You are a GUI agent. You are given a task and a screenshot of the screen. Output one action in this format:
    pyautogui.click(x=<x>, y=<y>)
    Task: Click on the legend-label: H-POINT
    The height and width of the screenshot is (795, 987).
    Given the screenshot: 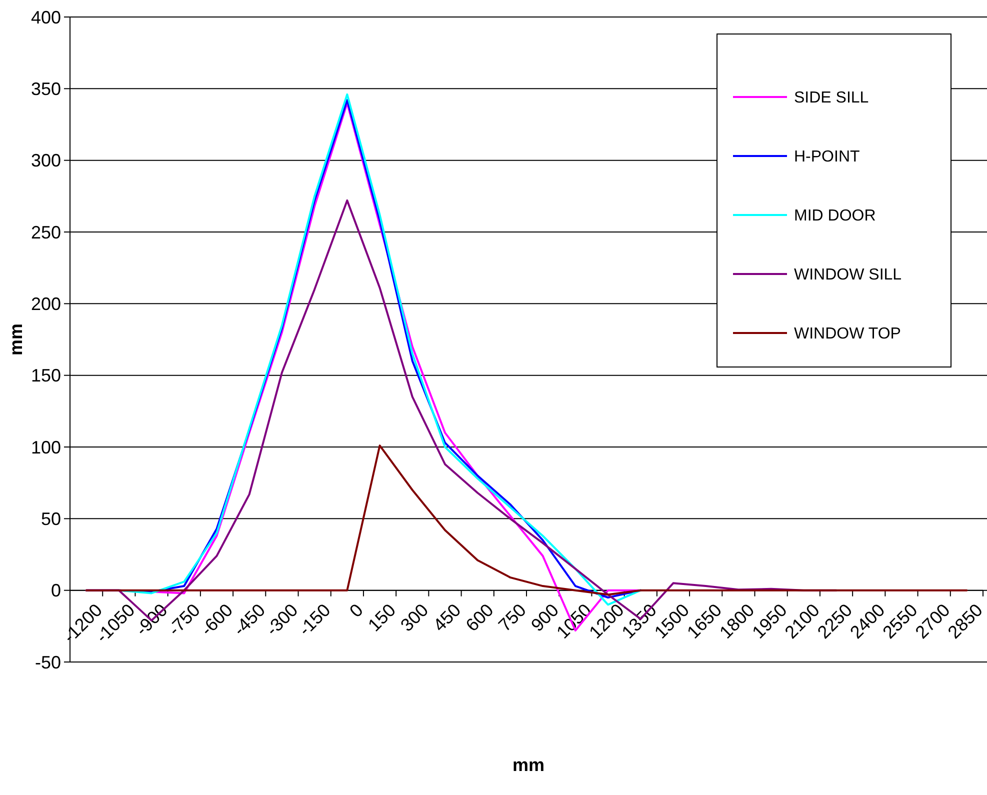 What is the action you would take?
    pyautogui.click(x=827, y=157)
    